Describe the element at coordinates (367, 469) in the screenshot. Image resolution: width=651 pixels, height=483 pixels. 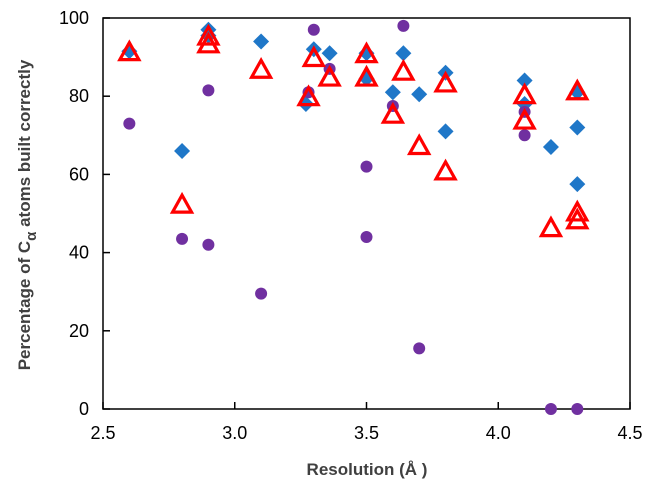
I see `x-axis-label: Resolution (Å )` at that location.